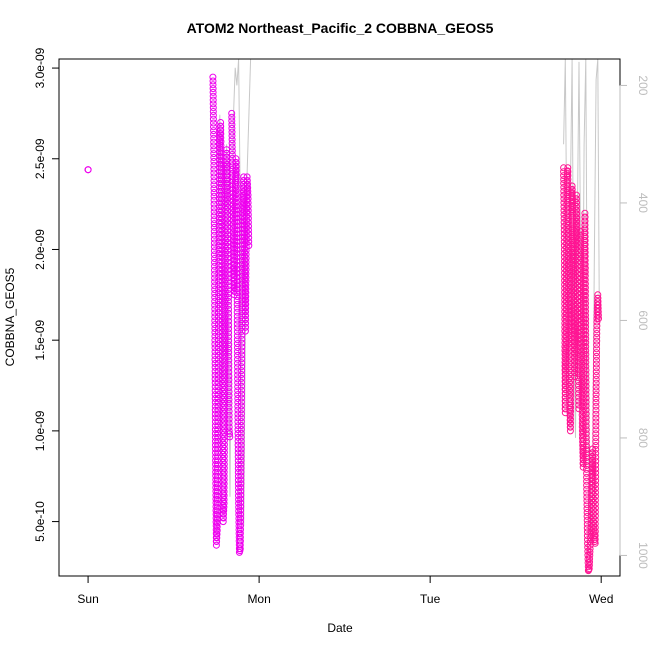  I want to click on x-tick-label: Mon, so click(258, 599).